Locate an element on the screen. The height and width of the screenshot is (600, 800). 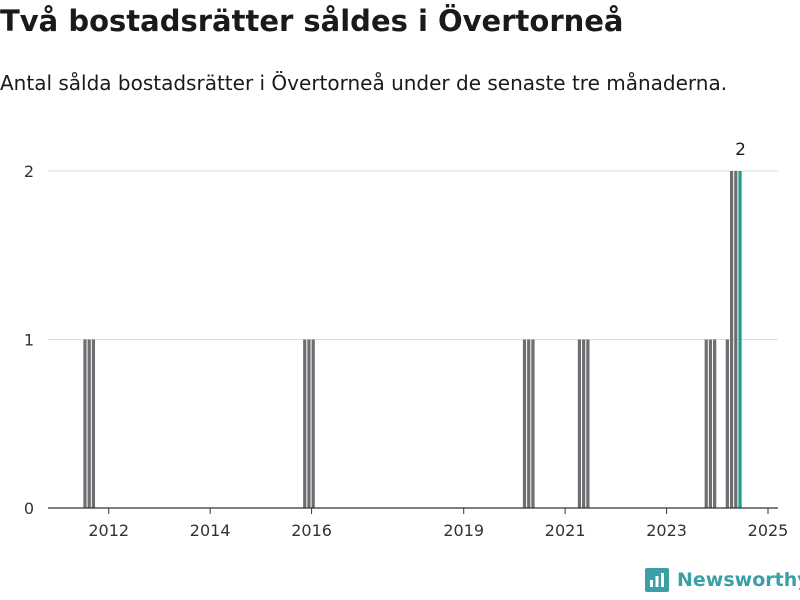
newsworthy-logo-icon is located at coordinates (657, 580).